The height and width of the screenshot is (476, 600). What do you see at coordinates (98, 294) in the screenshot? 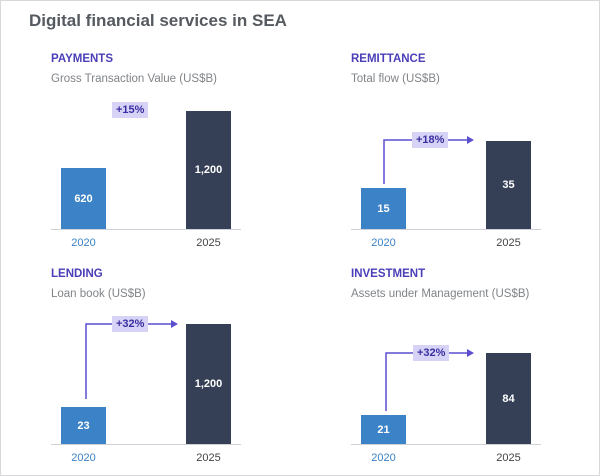
I see `panel-subtitle: Loan book (US$B)` at bounding box center [98, 294].